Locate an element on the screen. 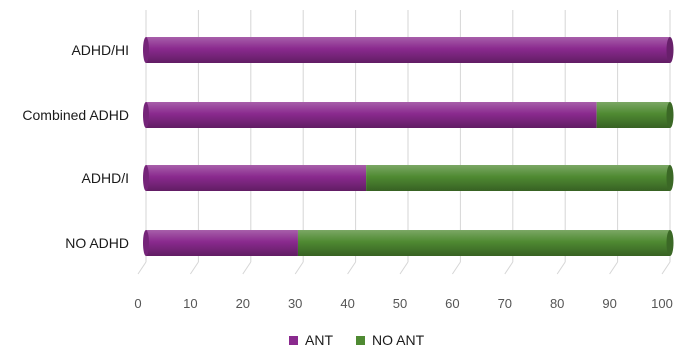 The width and height of the screenshot is (677, 354). legend-label-ant: ANT is located at coordinates (319, 340).